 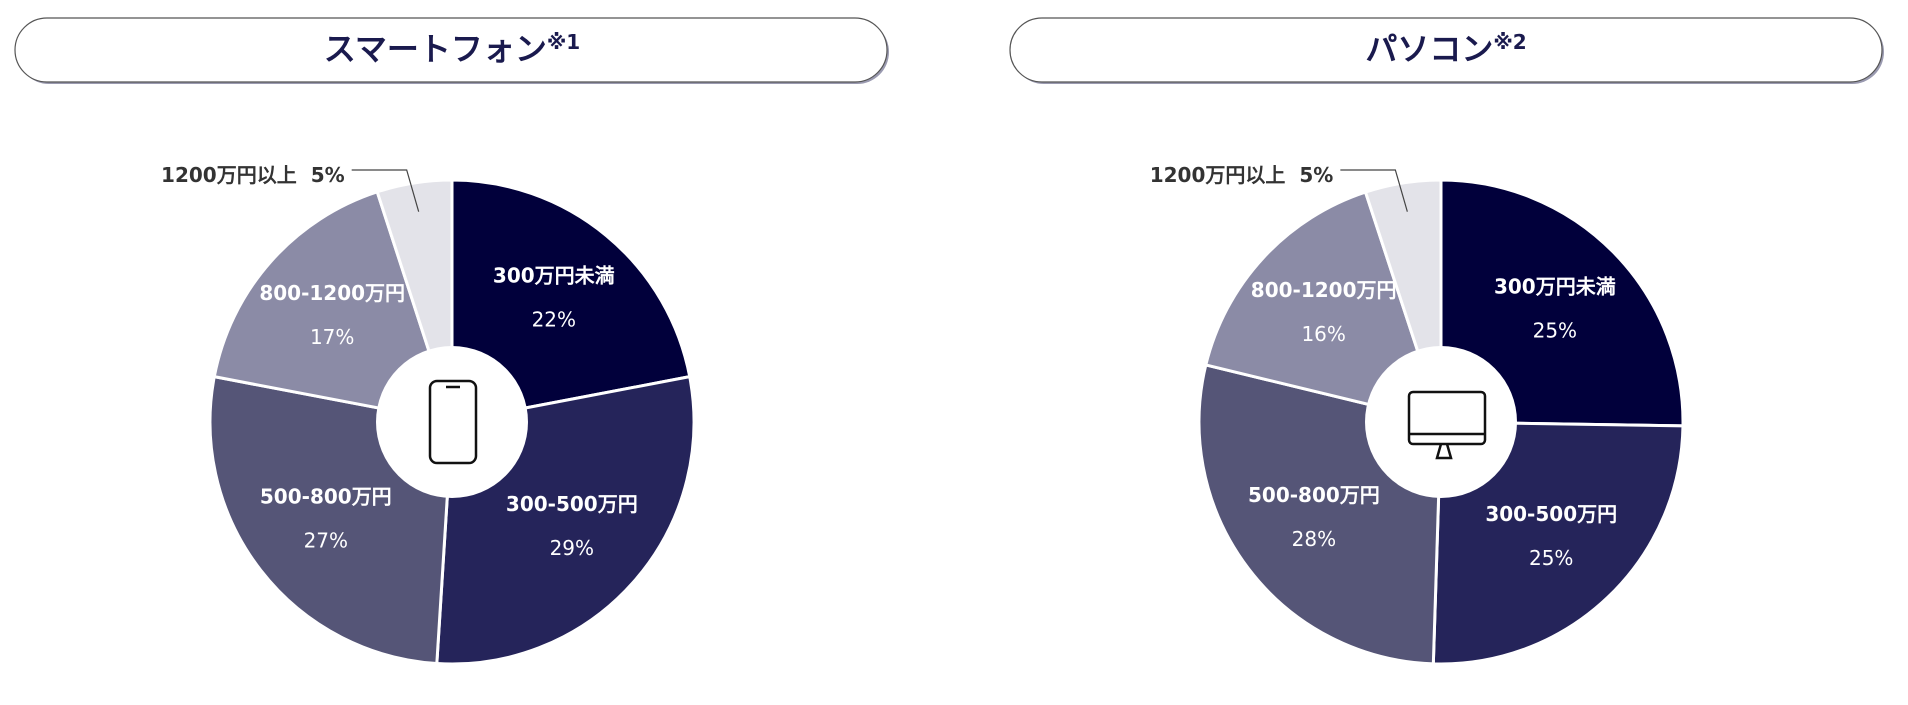 What do you see at coordinates (1444, 451) in the screenshot?
I see `monitor-icon` at bounding box center [1444, 451].